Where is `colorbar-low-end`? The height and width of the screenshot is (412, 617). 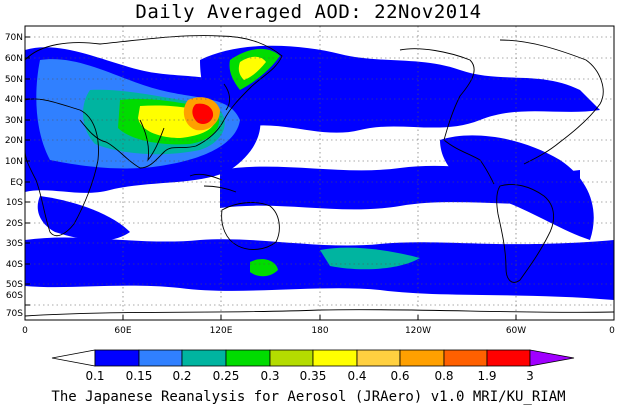 colorbar-low-end is located at coordinates (73, 358).